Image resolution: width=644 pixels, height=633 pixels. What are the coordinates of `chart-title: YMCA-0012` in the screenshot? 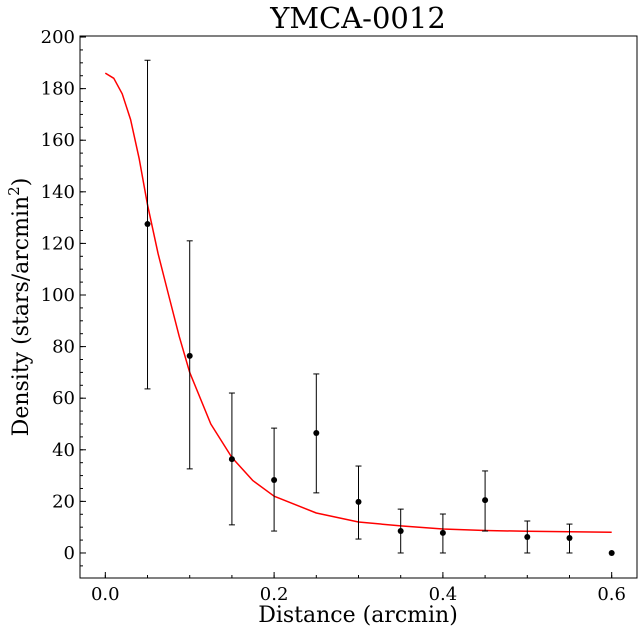 It's located at (357, 18).